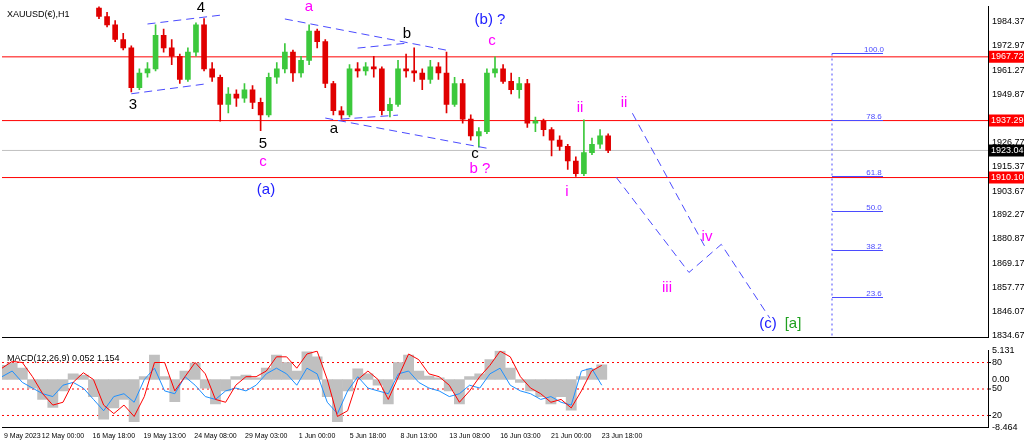 The height and width of the screenshot is (441, 1024). What do you see at coordinates (201, 7) in the screenshot?
I see `annotation: 4` at bounding box center [201, 7].